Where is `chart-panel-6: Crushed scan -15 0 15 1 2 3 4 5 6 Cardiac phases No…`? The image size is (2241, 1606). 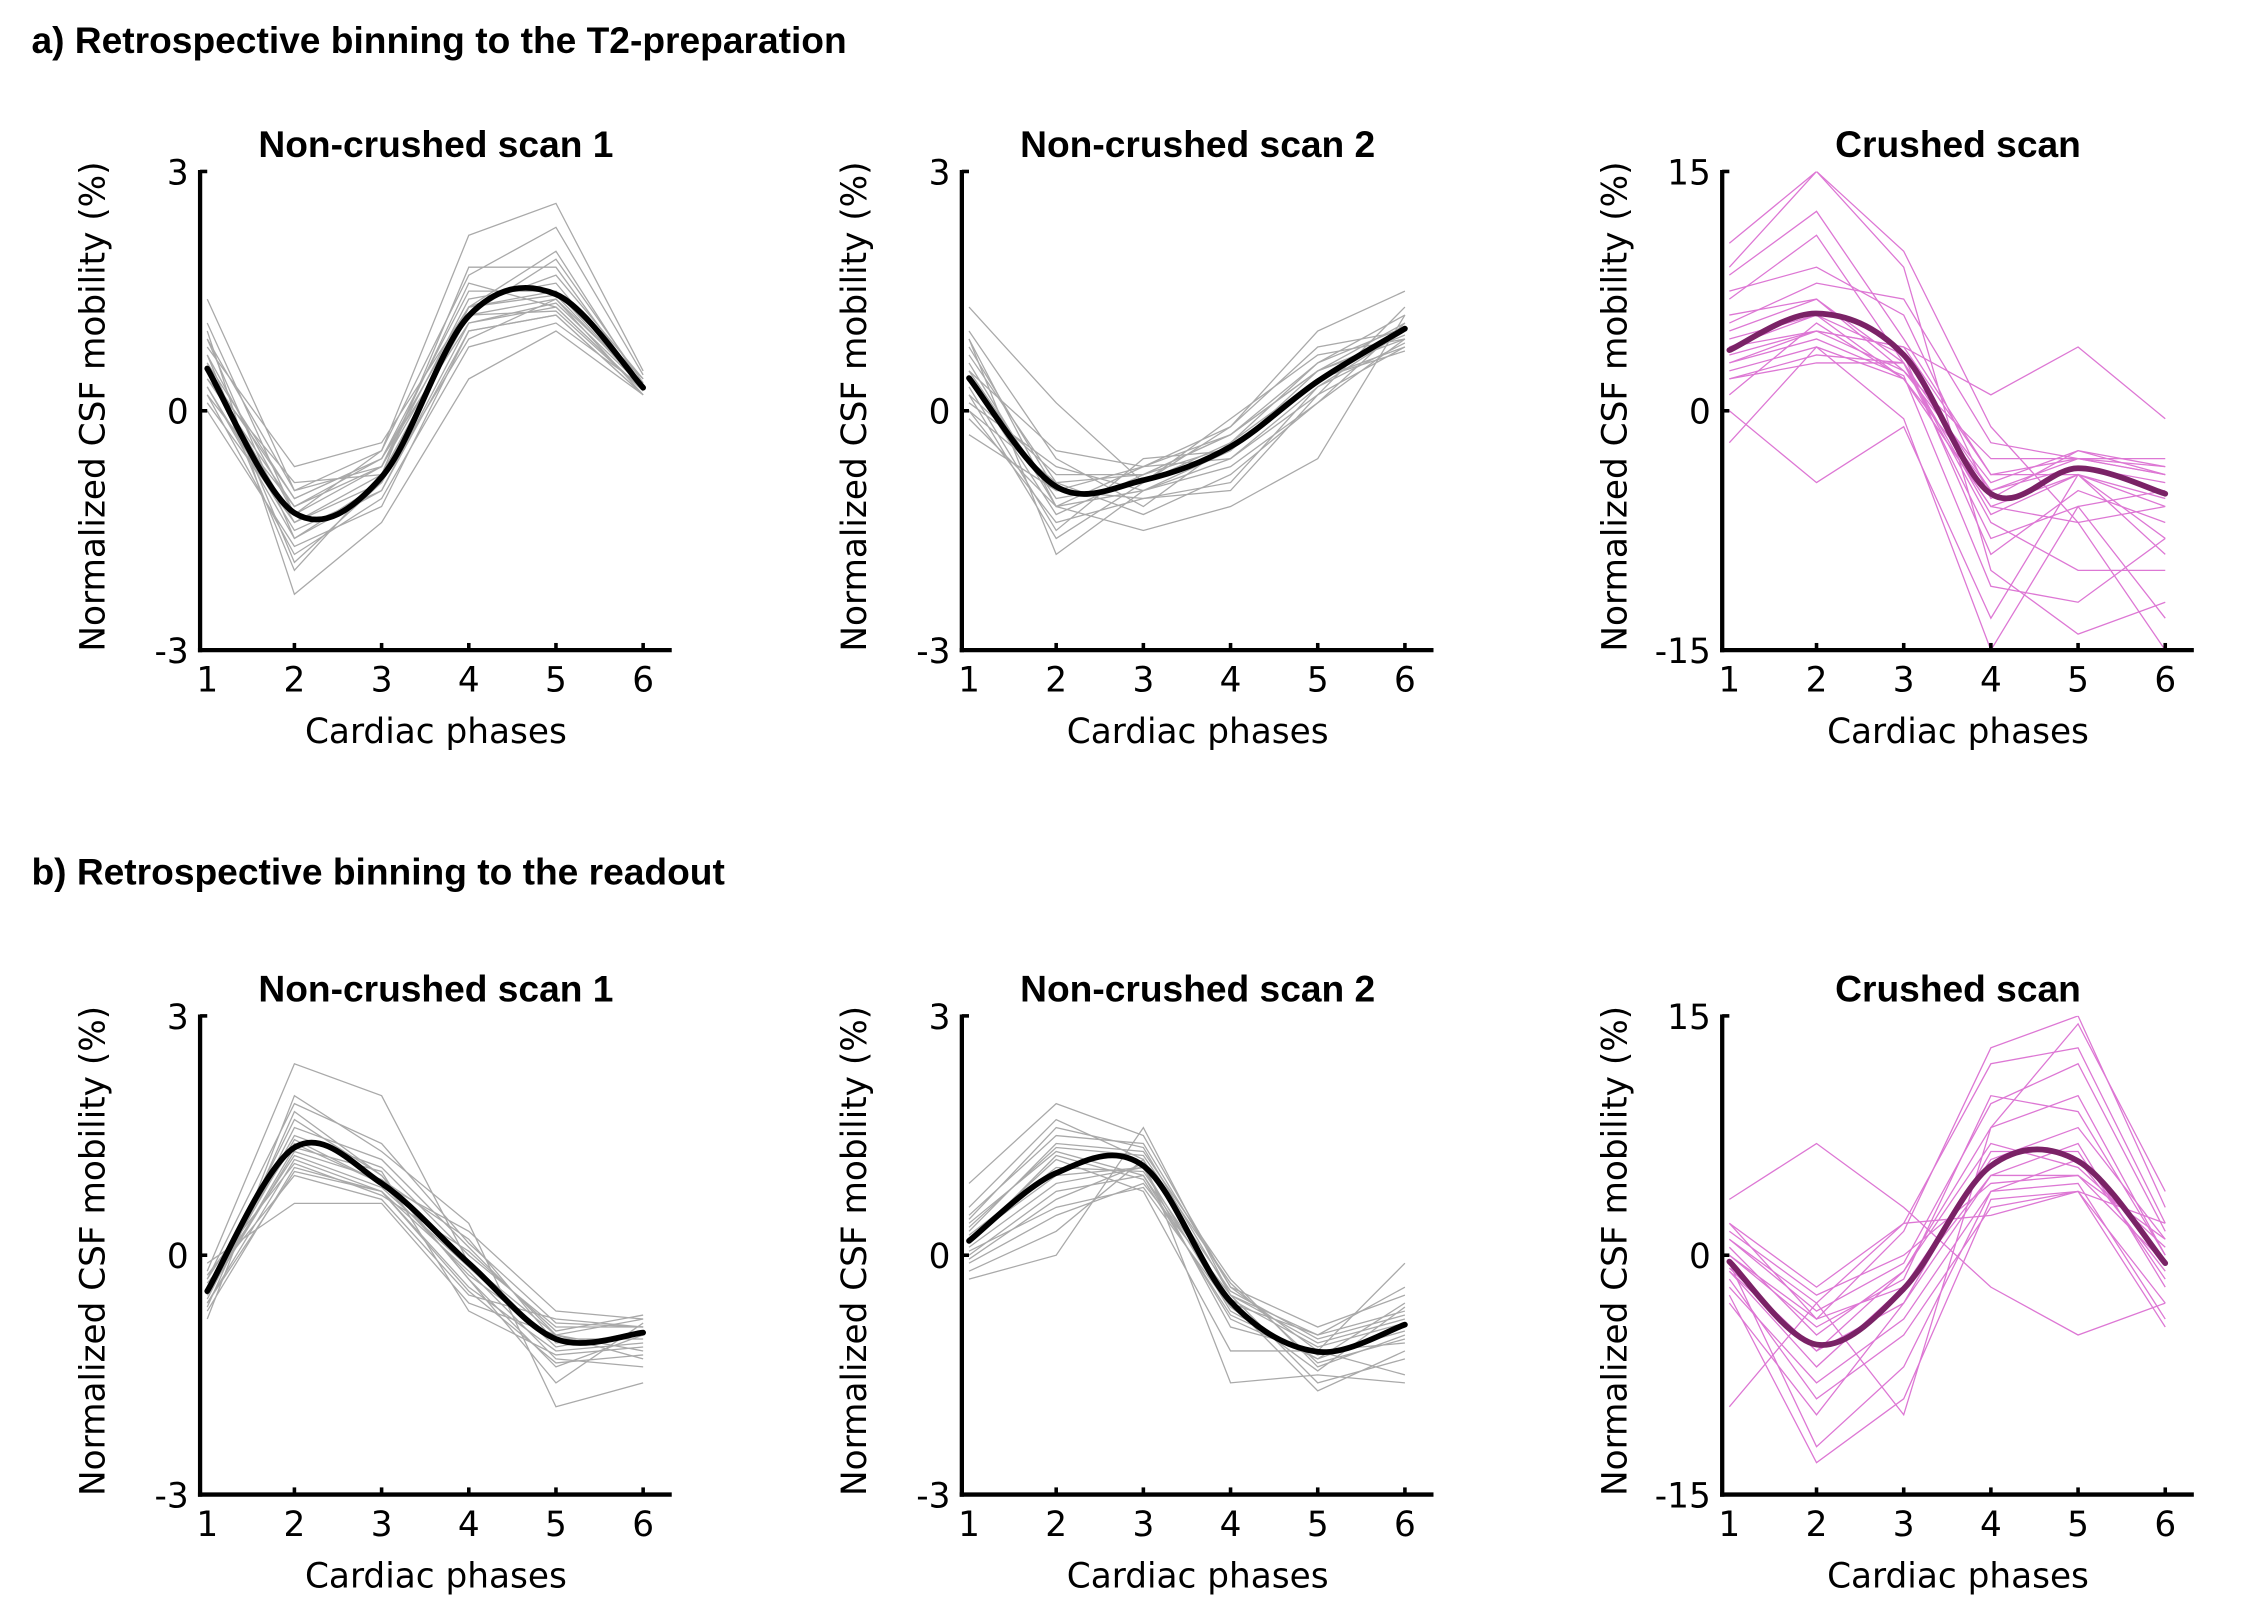 chart-panel-6: Crushed scan -15 0 15 1 2 3 4 5 6 Cardiac phases No… is located at coordinates (1894, 1282).